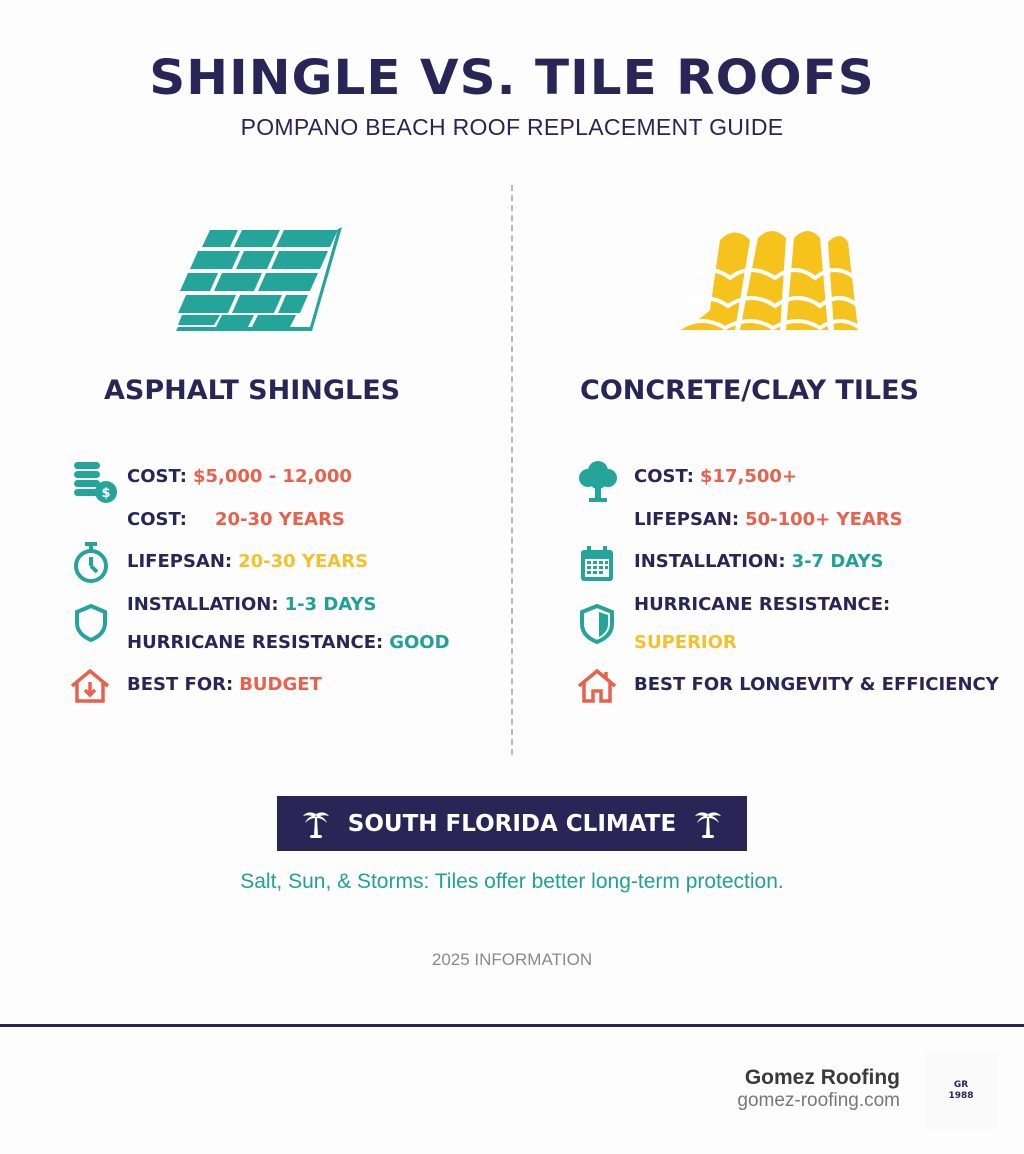 The image size is (1024, 1154). I want to click on right-row-lifespan: LIFEPSAN: 50-100+ YEARS, so click(768, 519).